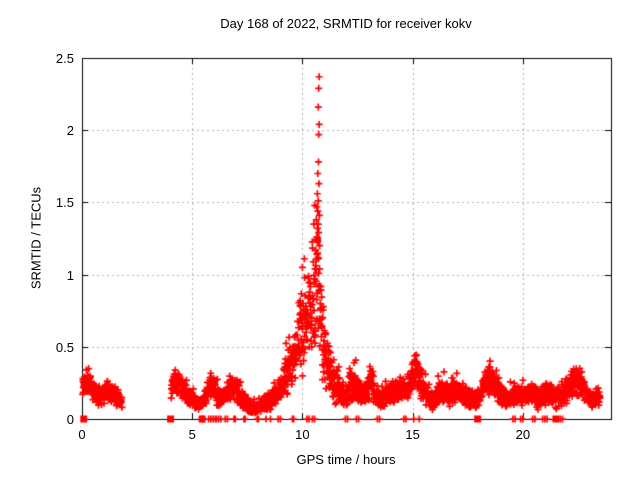 The width and height of the screenshot is (640, 480). I want to click on x-tick-label: 15, so click(412, 434).